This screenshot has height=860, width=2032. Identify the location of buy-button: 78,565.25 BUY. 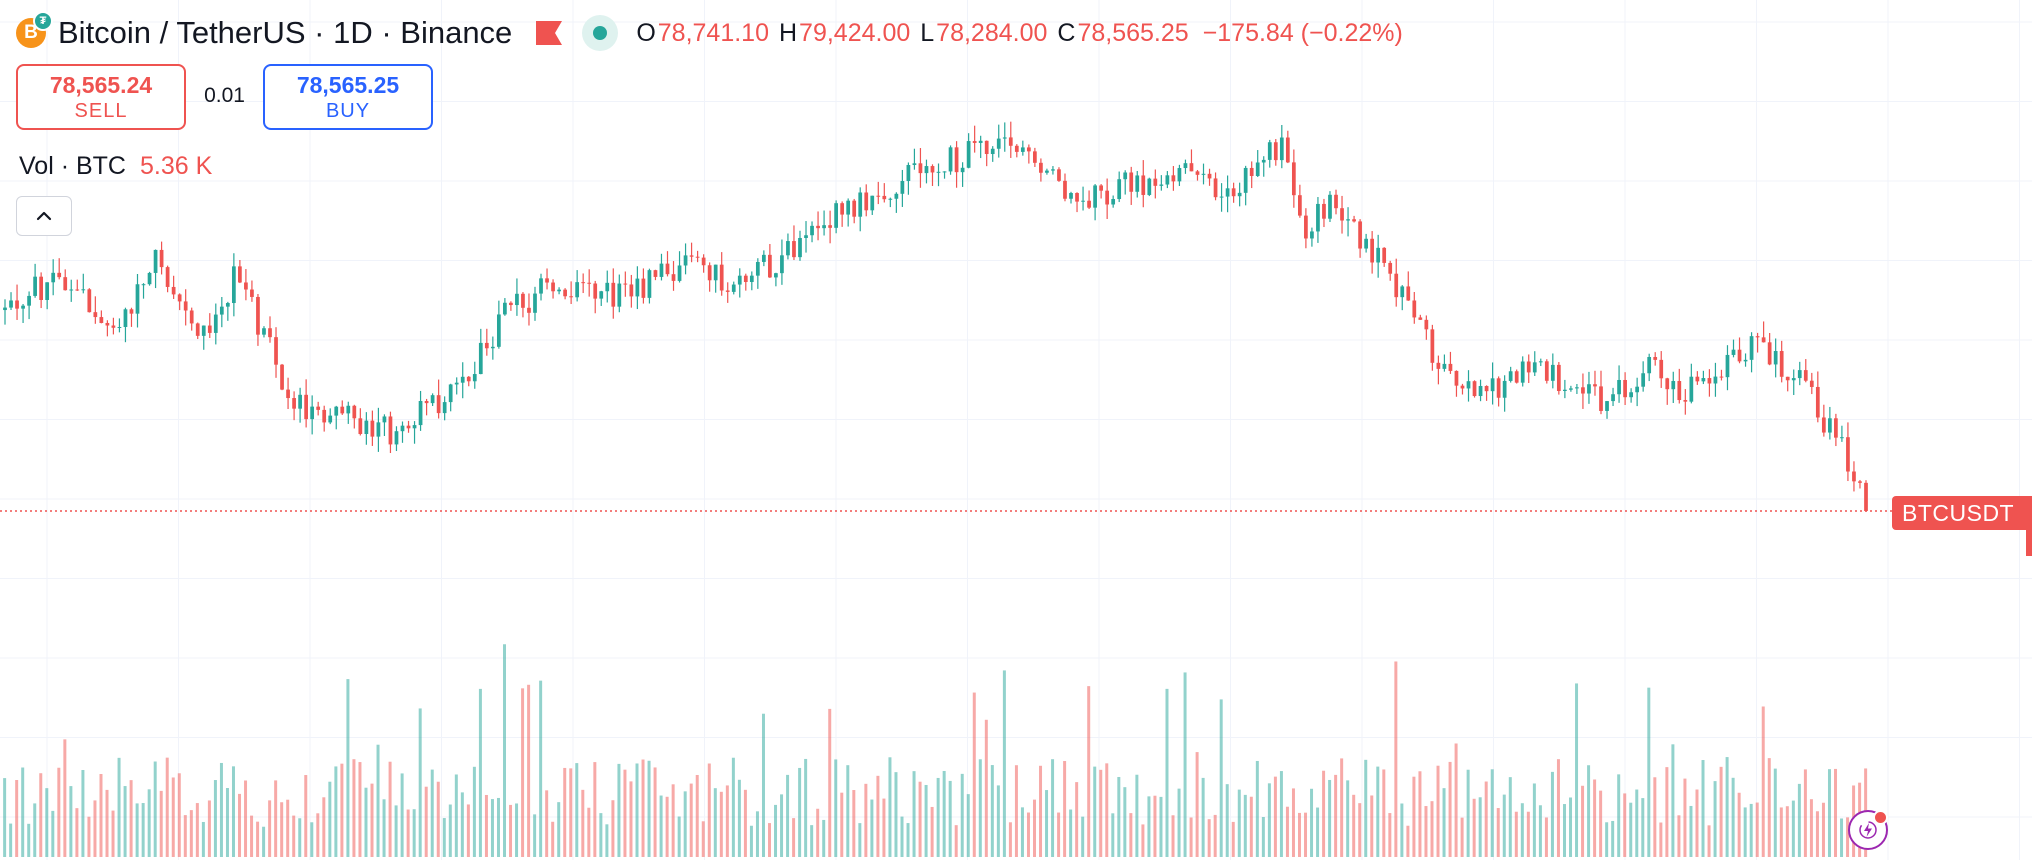
(348, 97).